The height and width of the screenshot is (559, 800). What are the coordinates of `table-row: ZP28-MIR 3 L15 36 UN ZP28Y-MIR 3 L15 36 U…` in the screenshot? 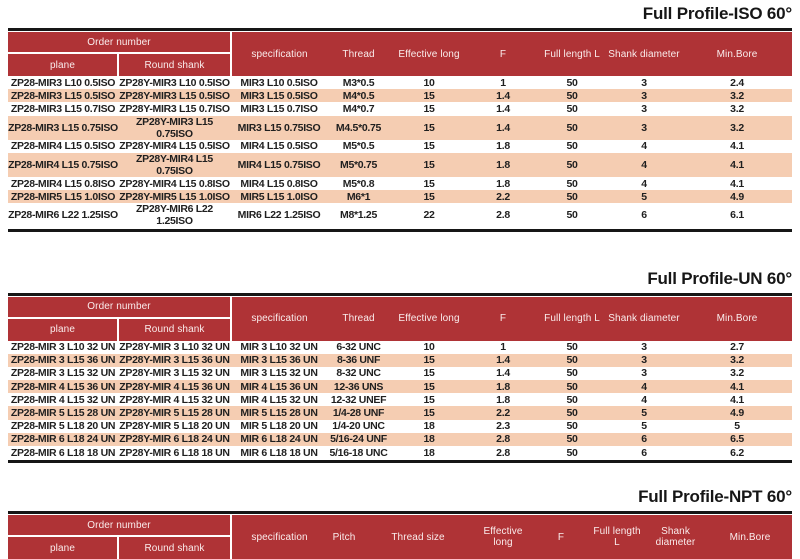 It's located at (400, 360).